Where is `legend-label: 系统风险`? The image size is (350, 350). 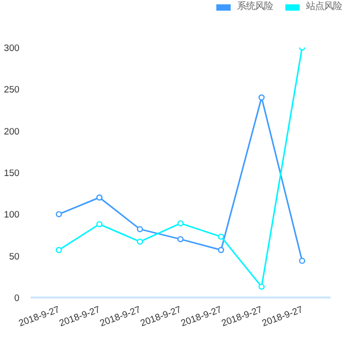 legend-label: 系统风险 is located at coordinates (255, 6).